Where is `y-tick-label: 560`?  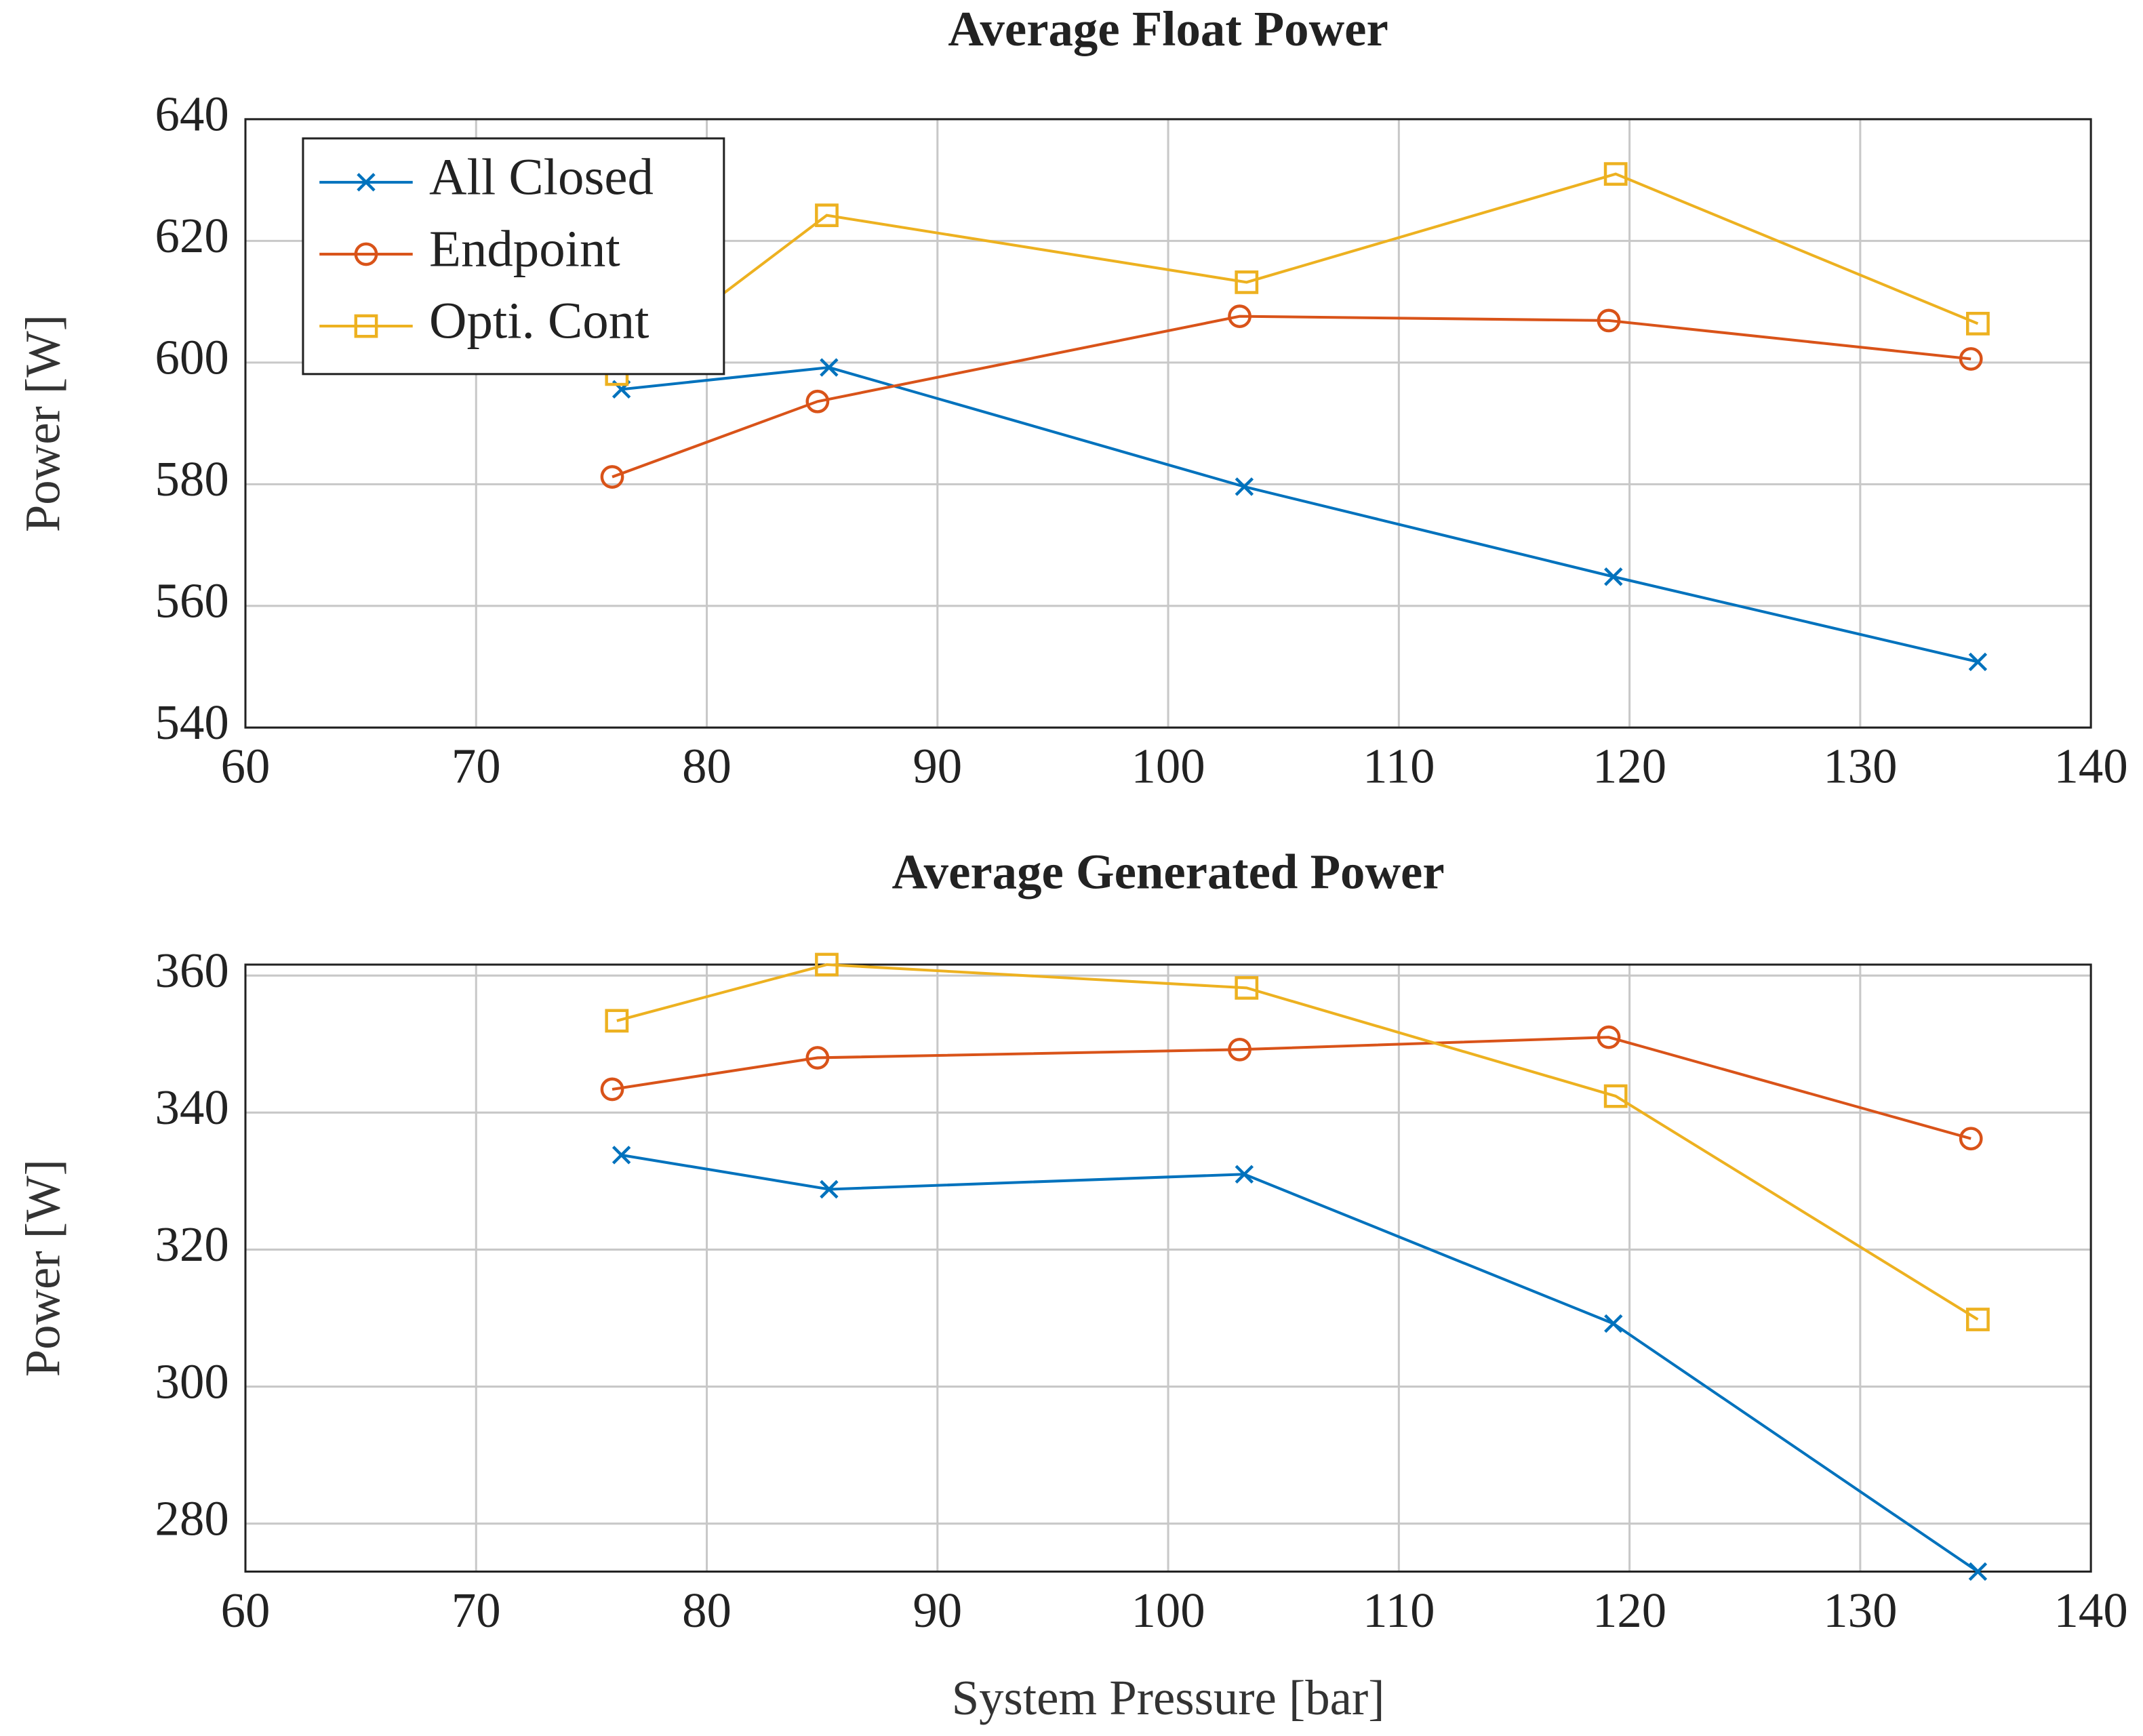
y-tick-label: 560 is located at coordinates (192, 600).